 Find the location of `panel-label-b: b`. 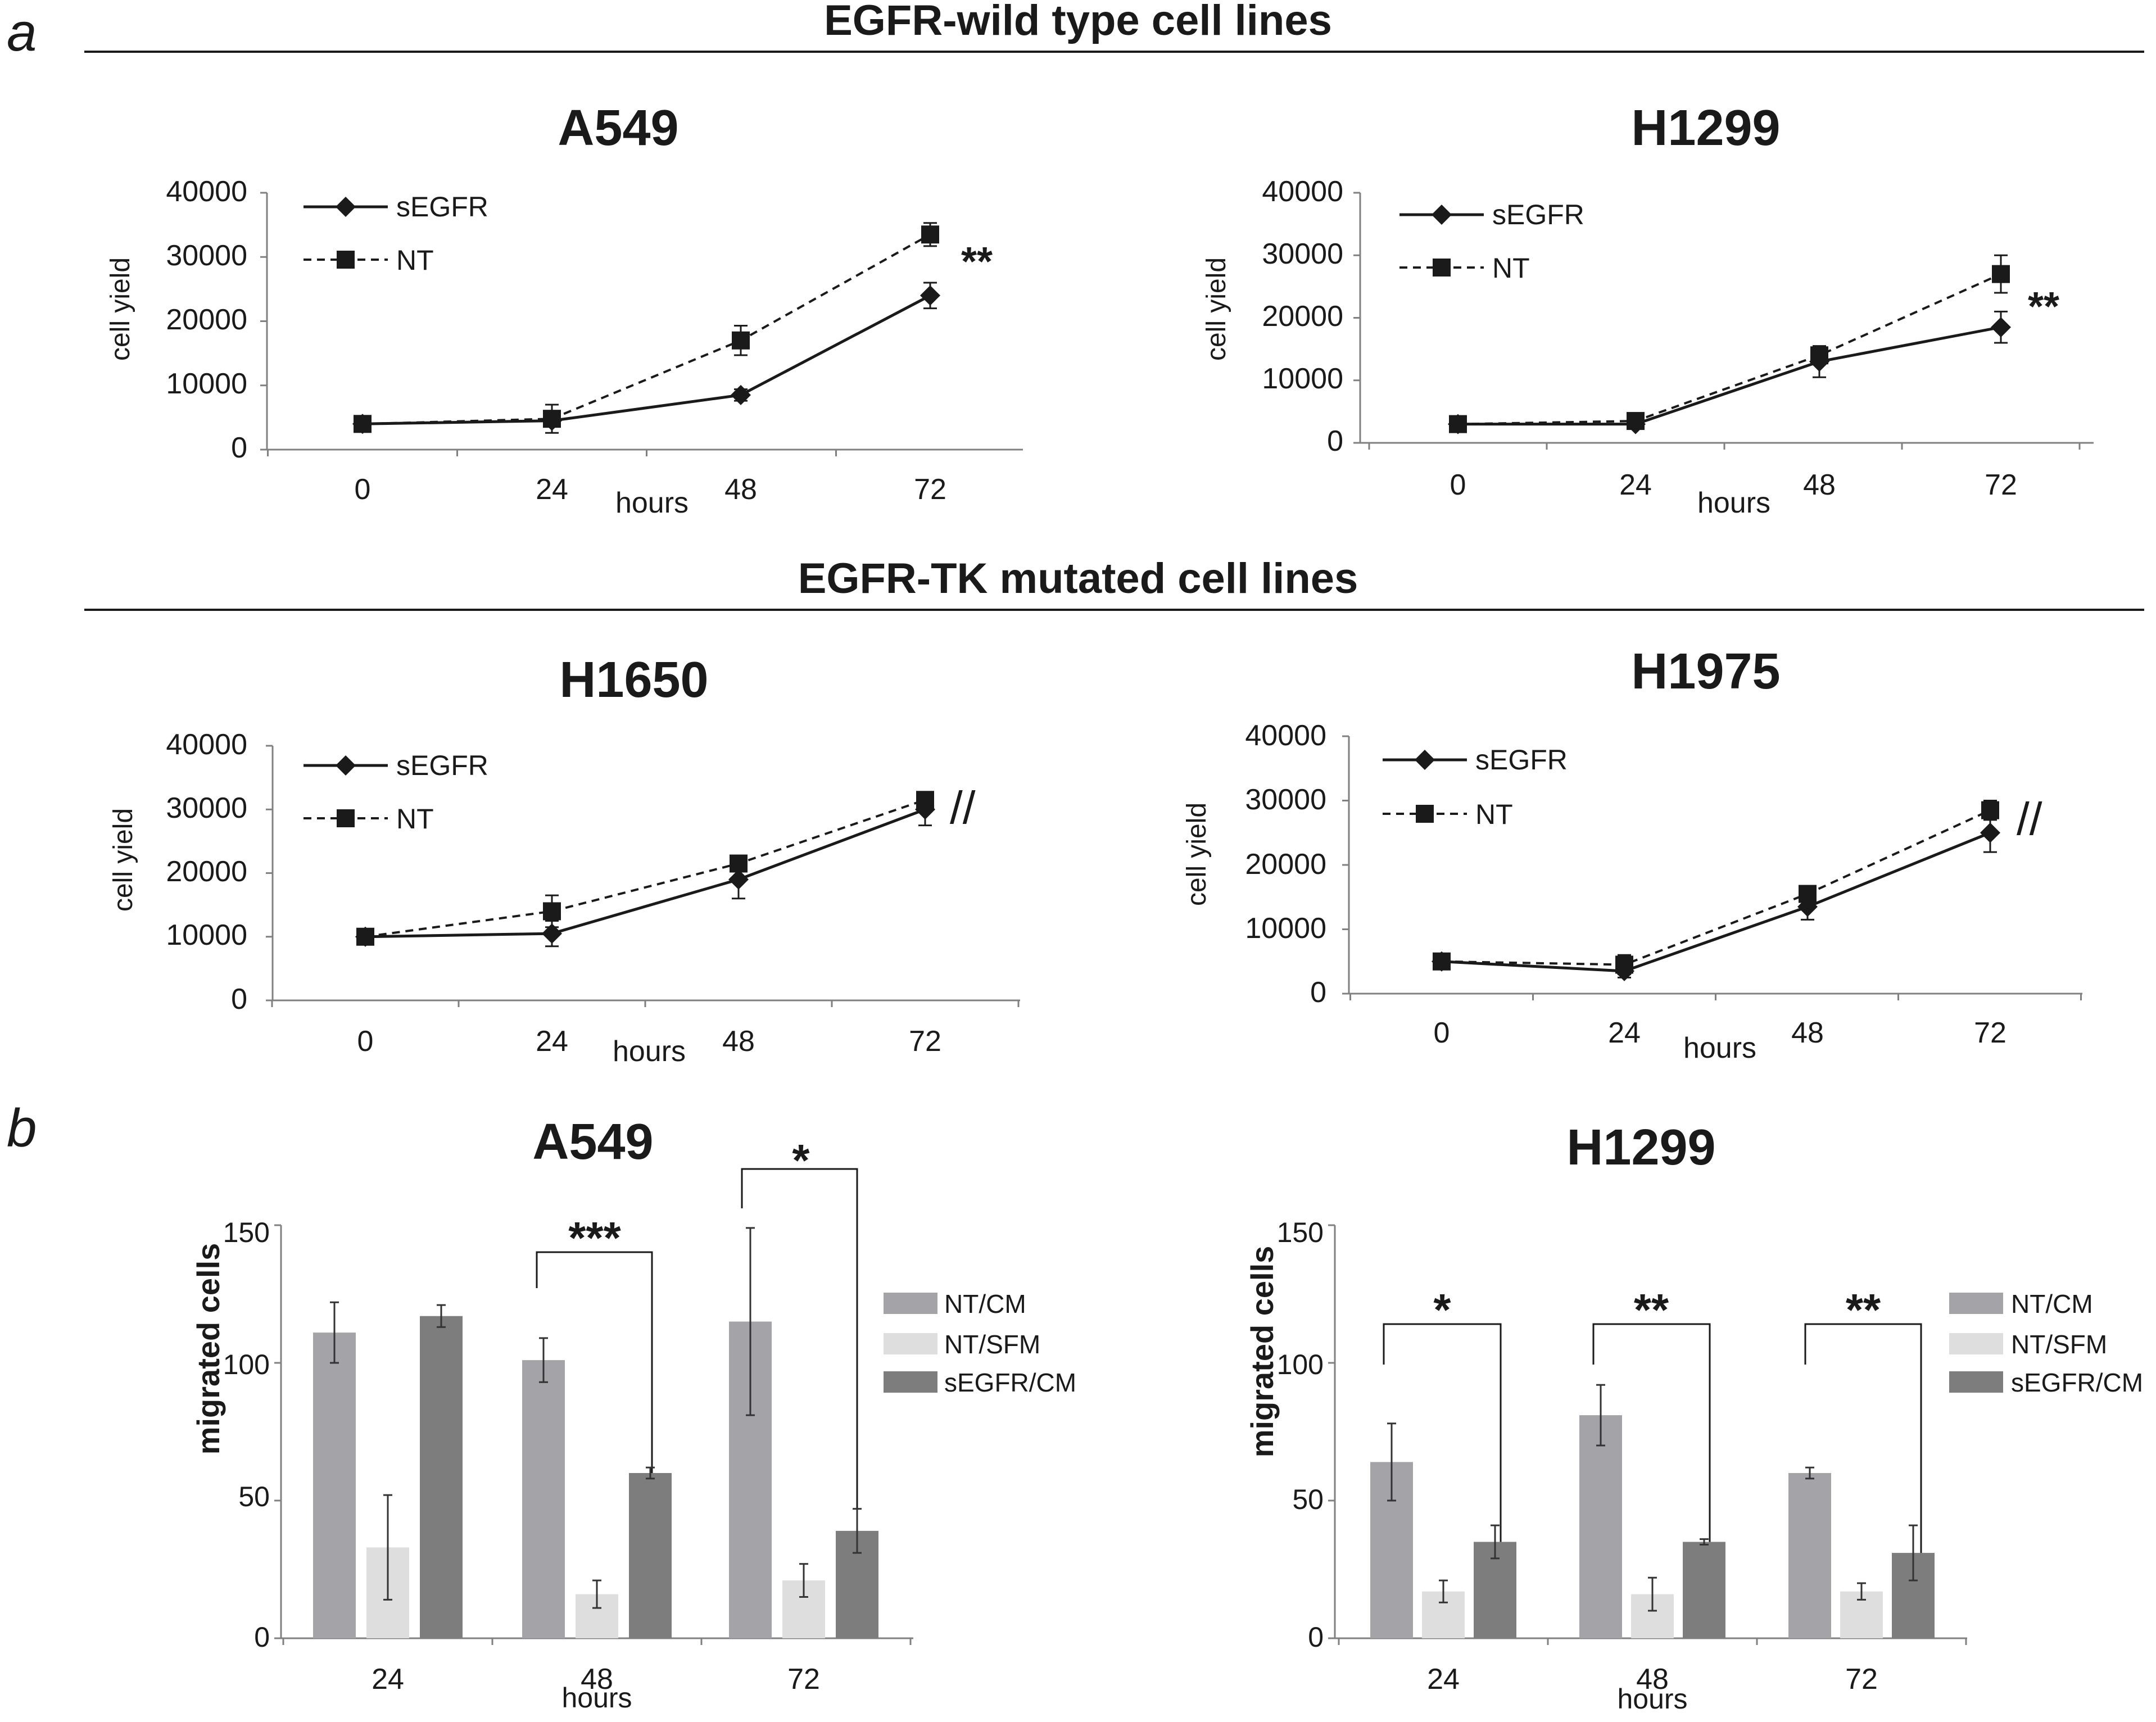

panel-label-b: b is located at coordinates (22, 1128).